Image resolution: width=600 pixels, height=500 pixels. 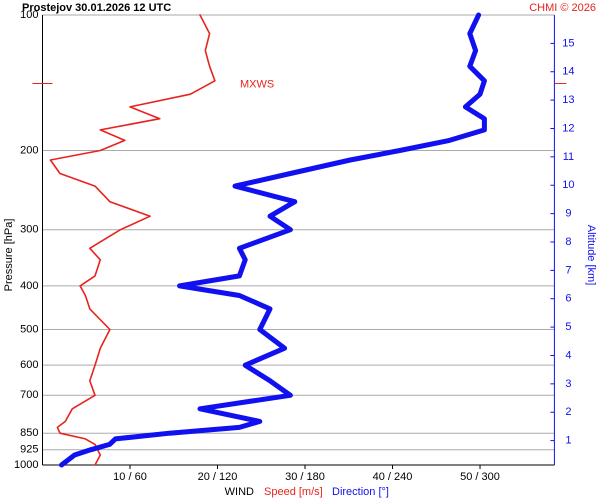 I want to click on x-tick-label: 50 / 300, so click(x=480, y=477).